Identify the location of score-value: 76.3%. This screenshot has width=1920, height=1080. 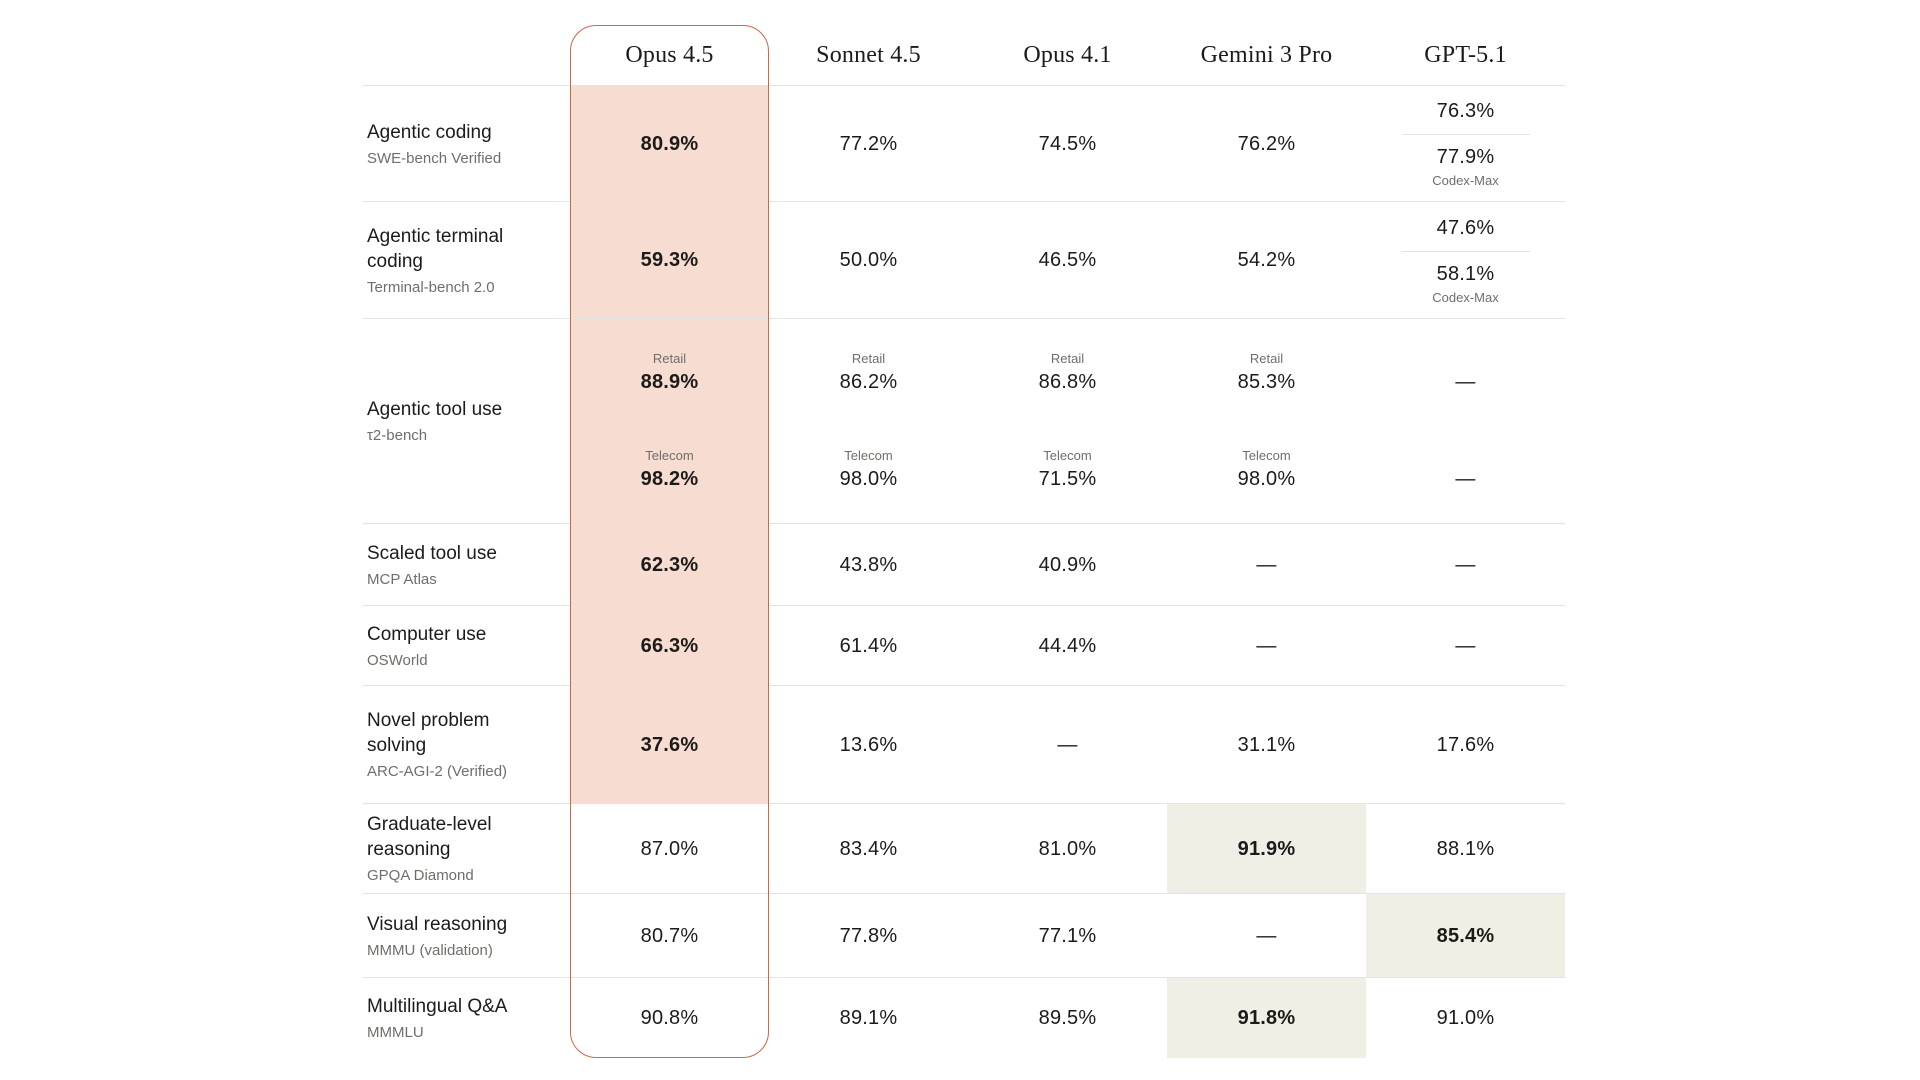
(1465, 111).